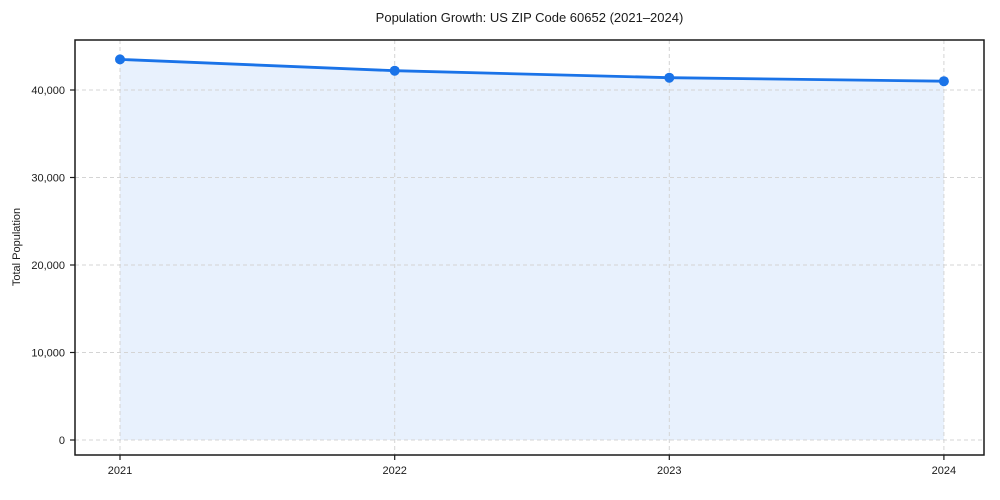 The width and height of the screenshot is (1000, 500). What do you see at coordinates (48, 179) in the screenshot?
I see `y-tick-label: 30,000` at bounding box center [48, 179].